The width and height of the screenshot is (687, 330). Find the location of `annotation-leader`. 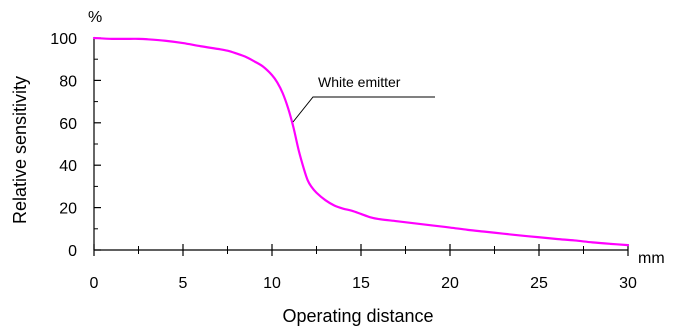

annotation-leader is located at coordinates (363, 109).